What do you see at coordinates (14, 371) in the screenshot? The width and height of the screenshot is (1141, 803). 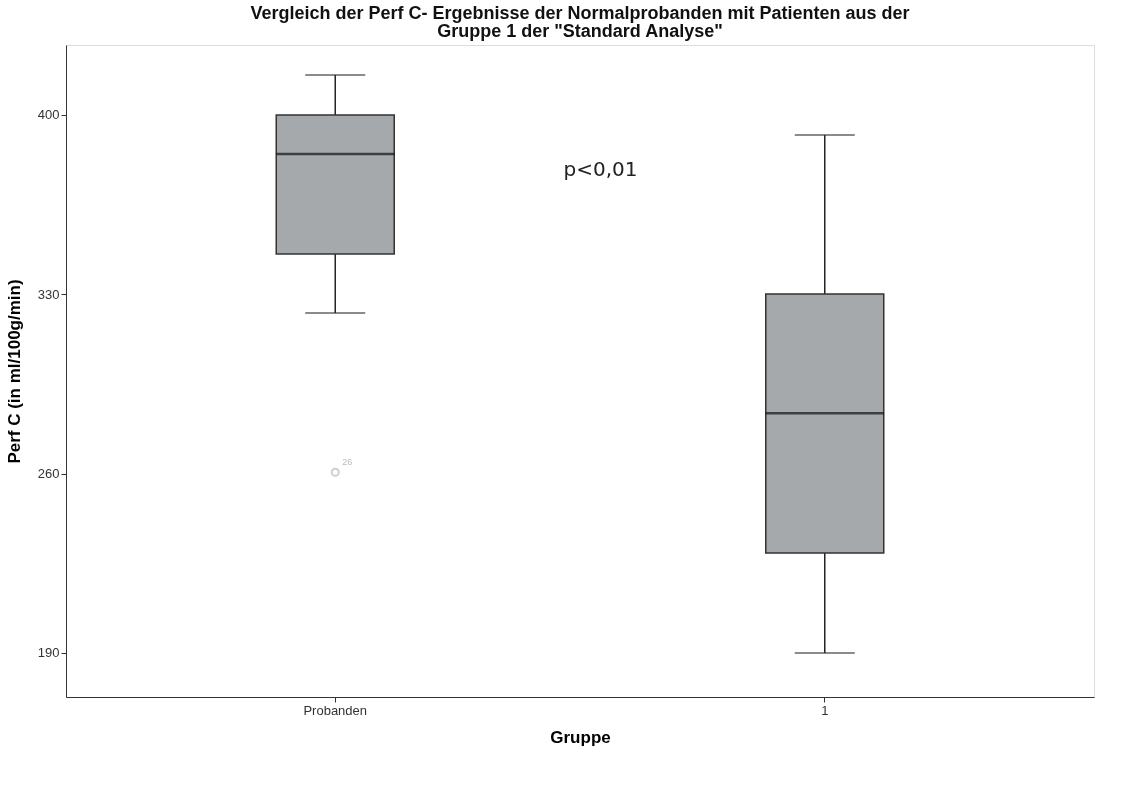 I see `y-axis-title: Perf C (in ml/100g/min)` at bounding box center [14, 371].